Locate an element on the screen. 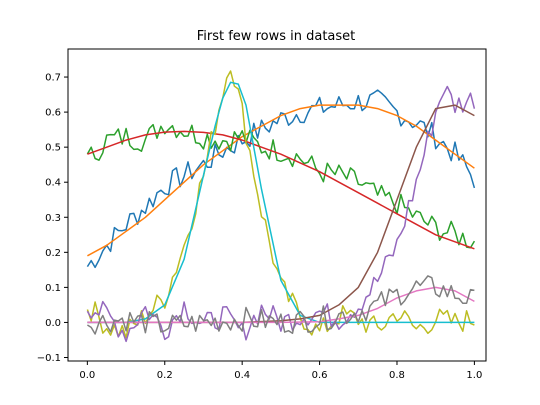  x-tick-label: 0.8 is located at coordinates (397, 375).